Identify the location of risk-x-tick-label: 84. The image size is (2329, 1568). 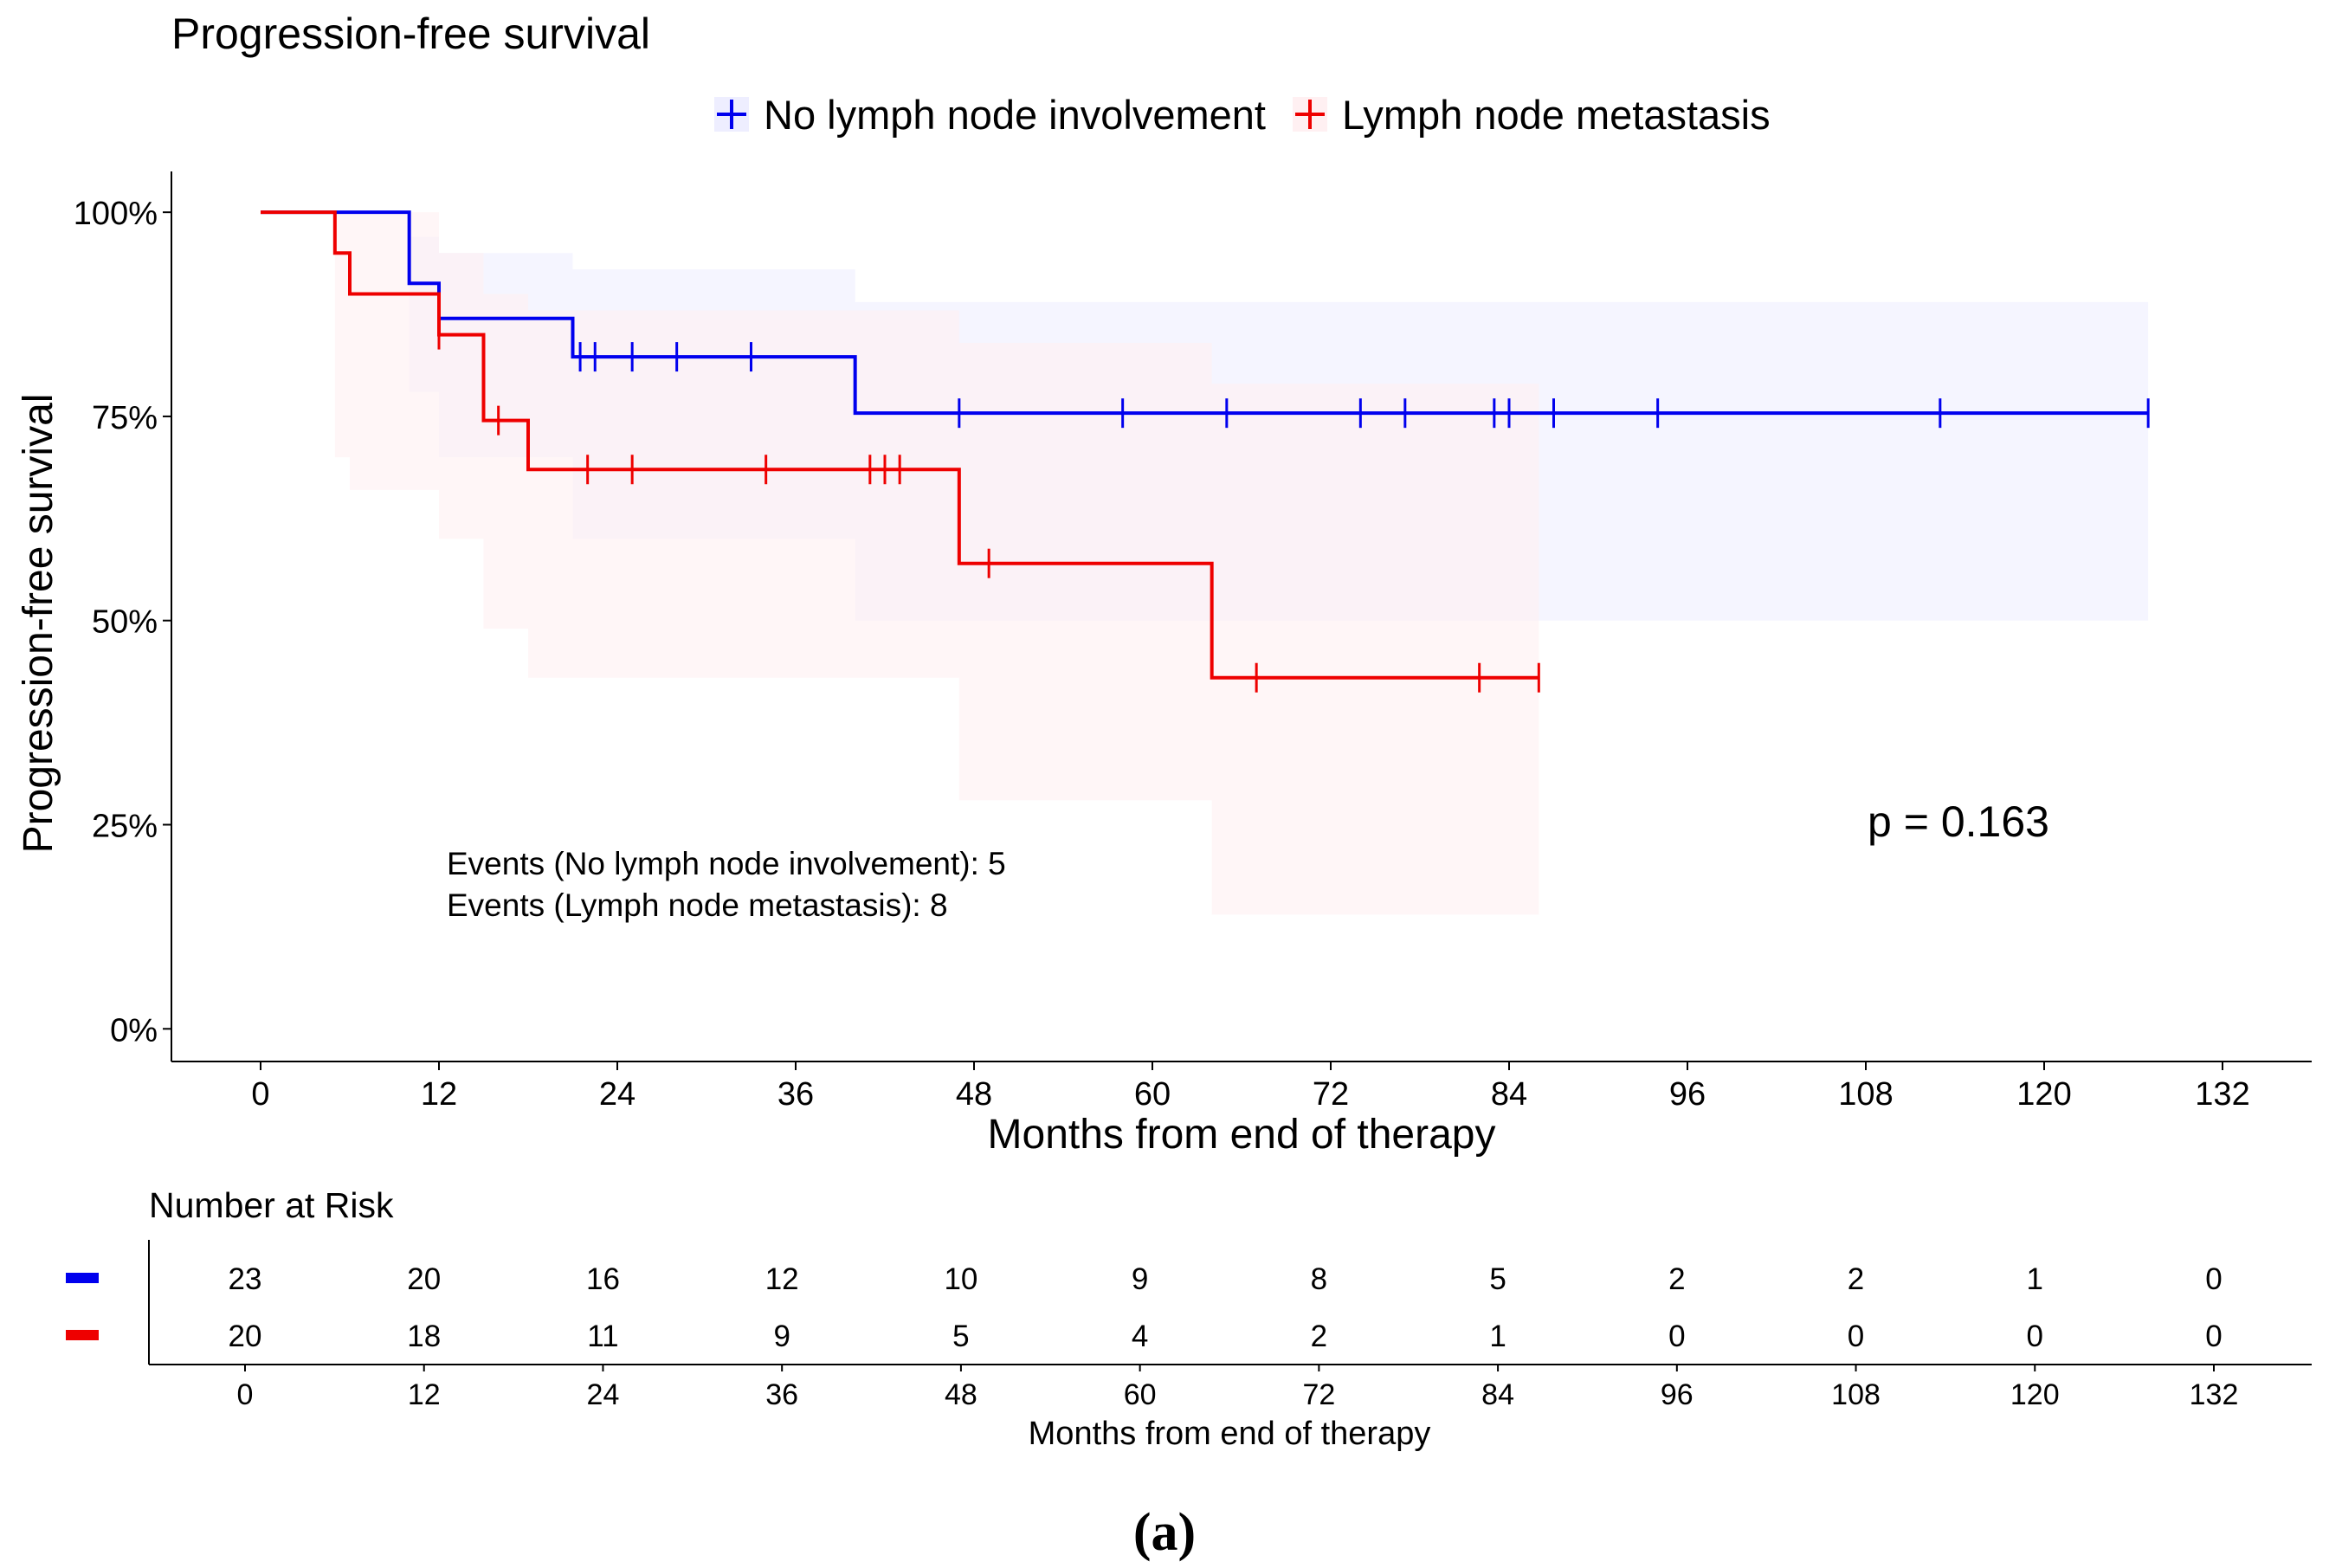
(1497, 1394).